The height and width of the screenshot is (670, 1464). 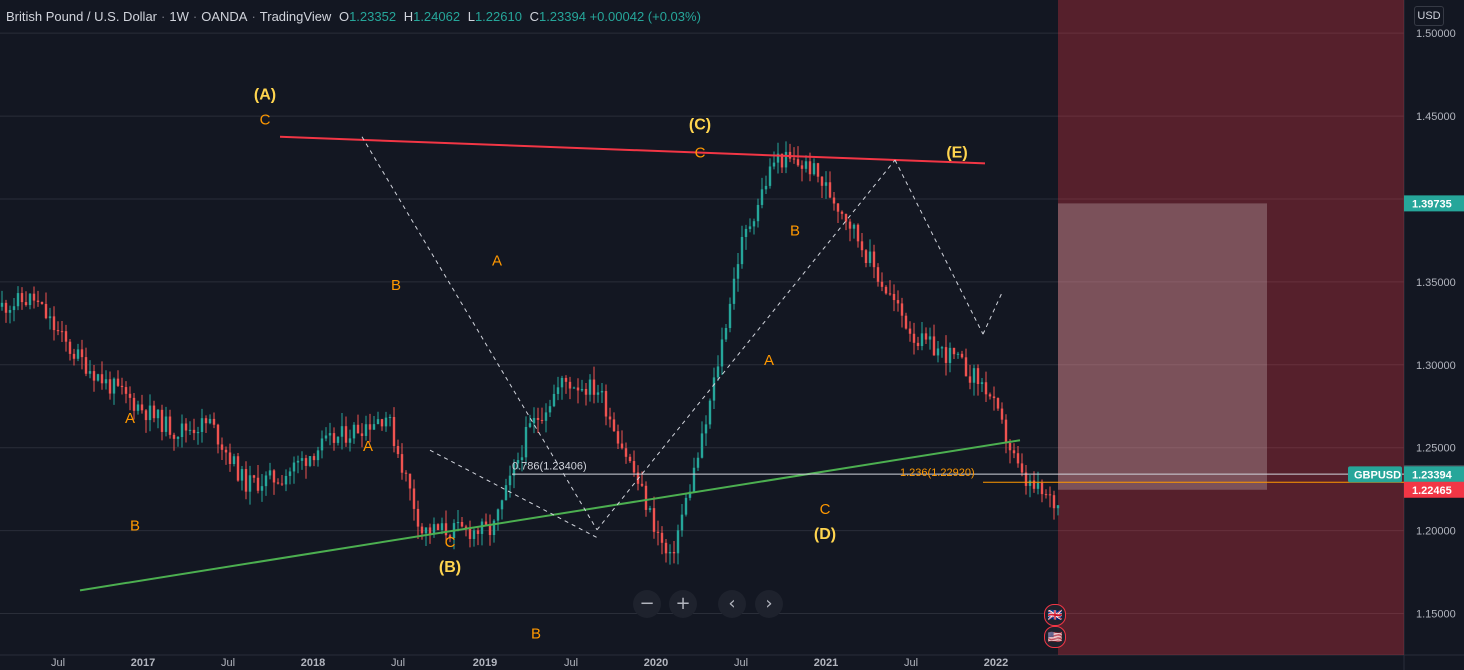 What do you see at coordinates (179, 16) in the screenshot?
I see `interval-label: 1W` at bounding box center [179, 16].